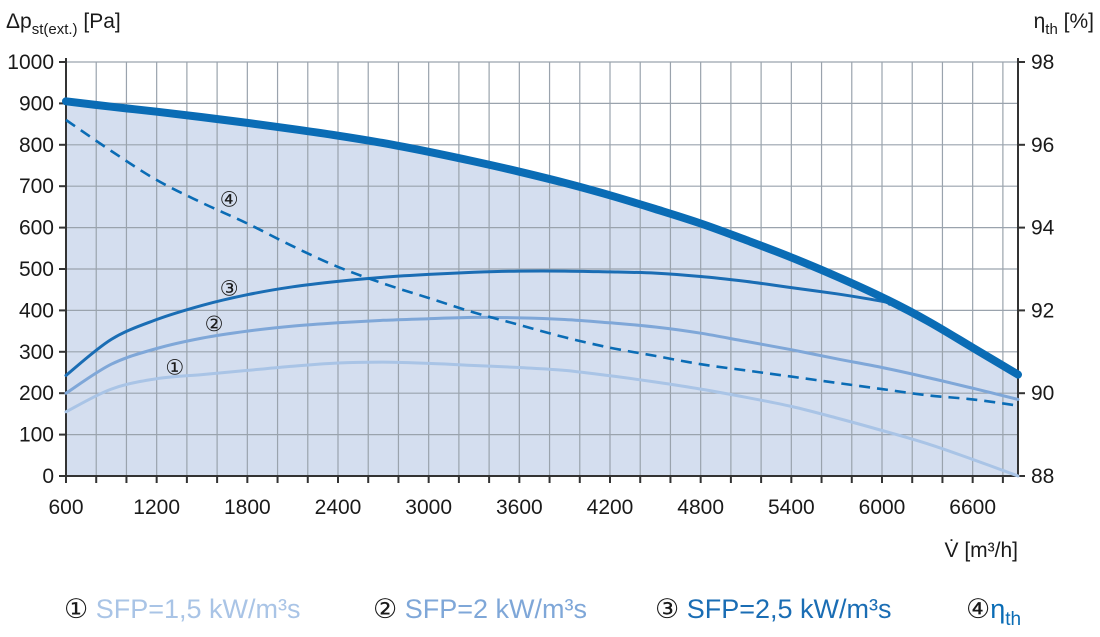  Describe the element at coordinates (36, 435) in the screenshot. I see `y-left-tick-label: 100` at that location.